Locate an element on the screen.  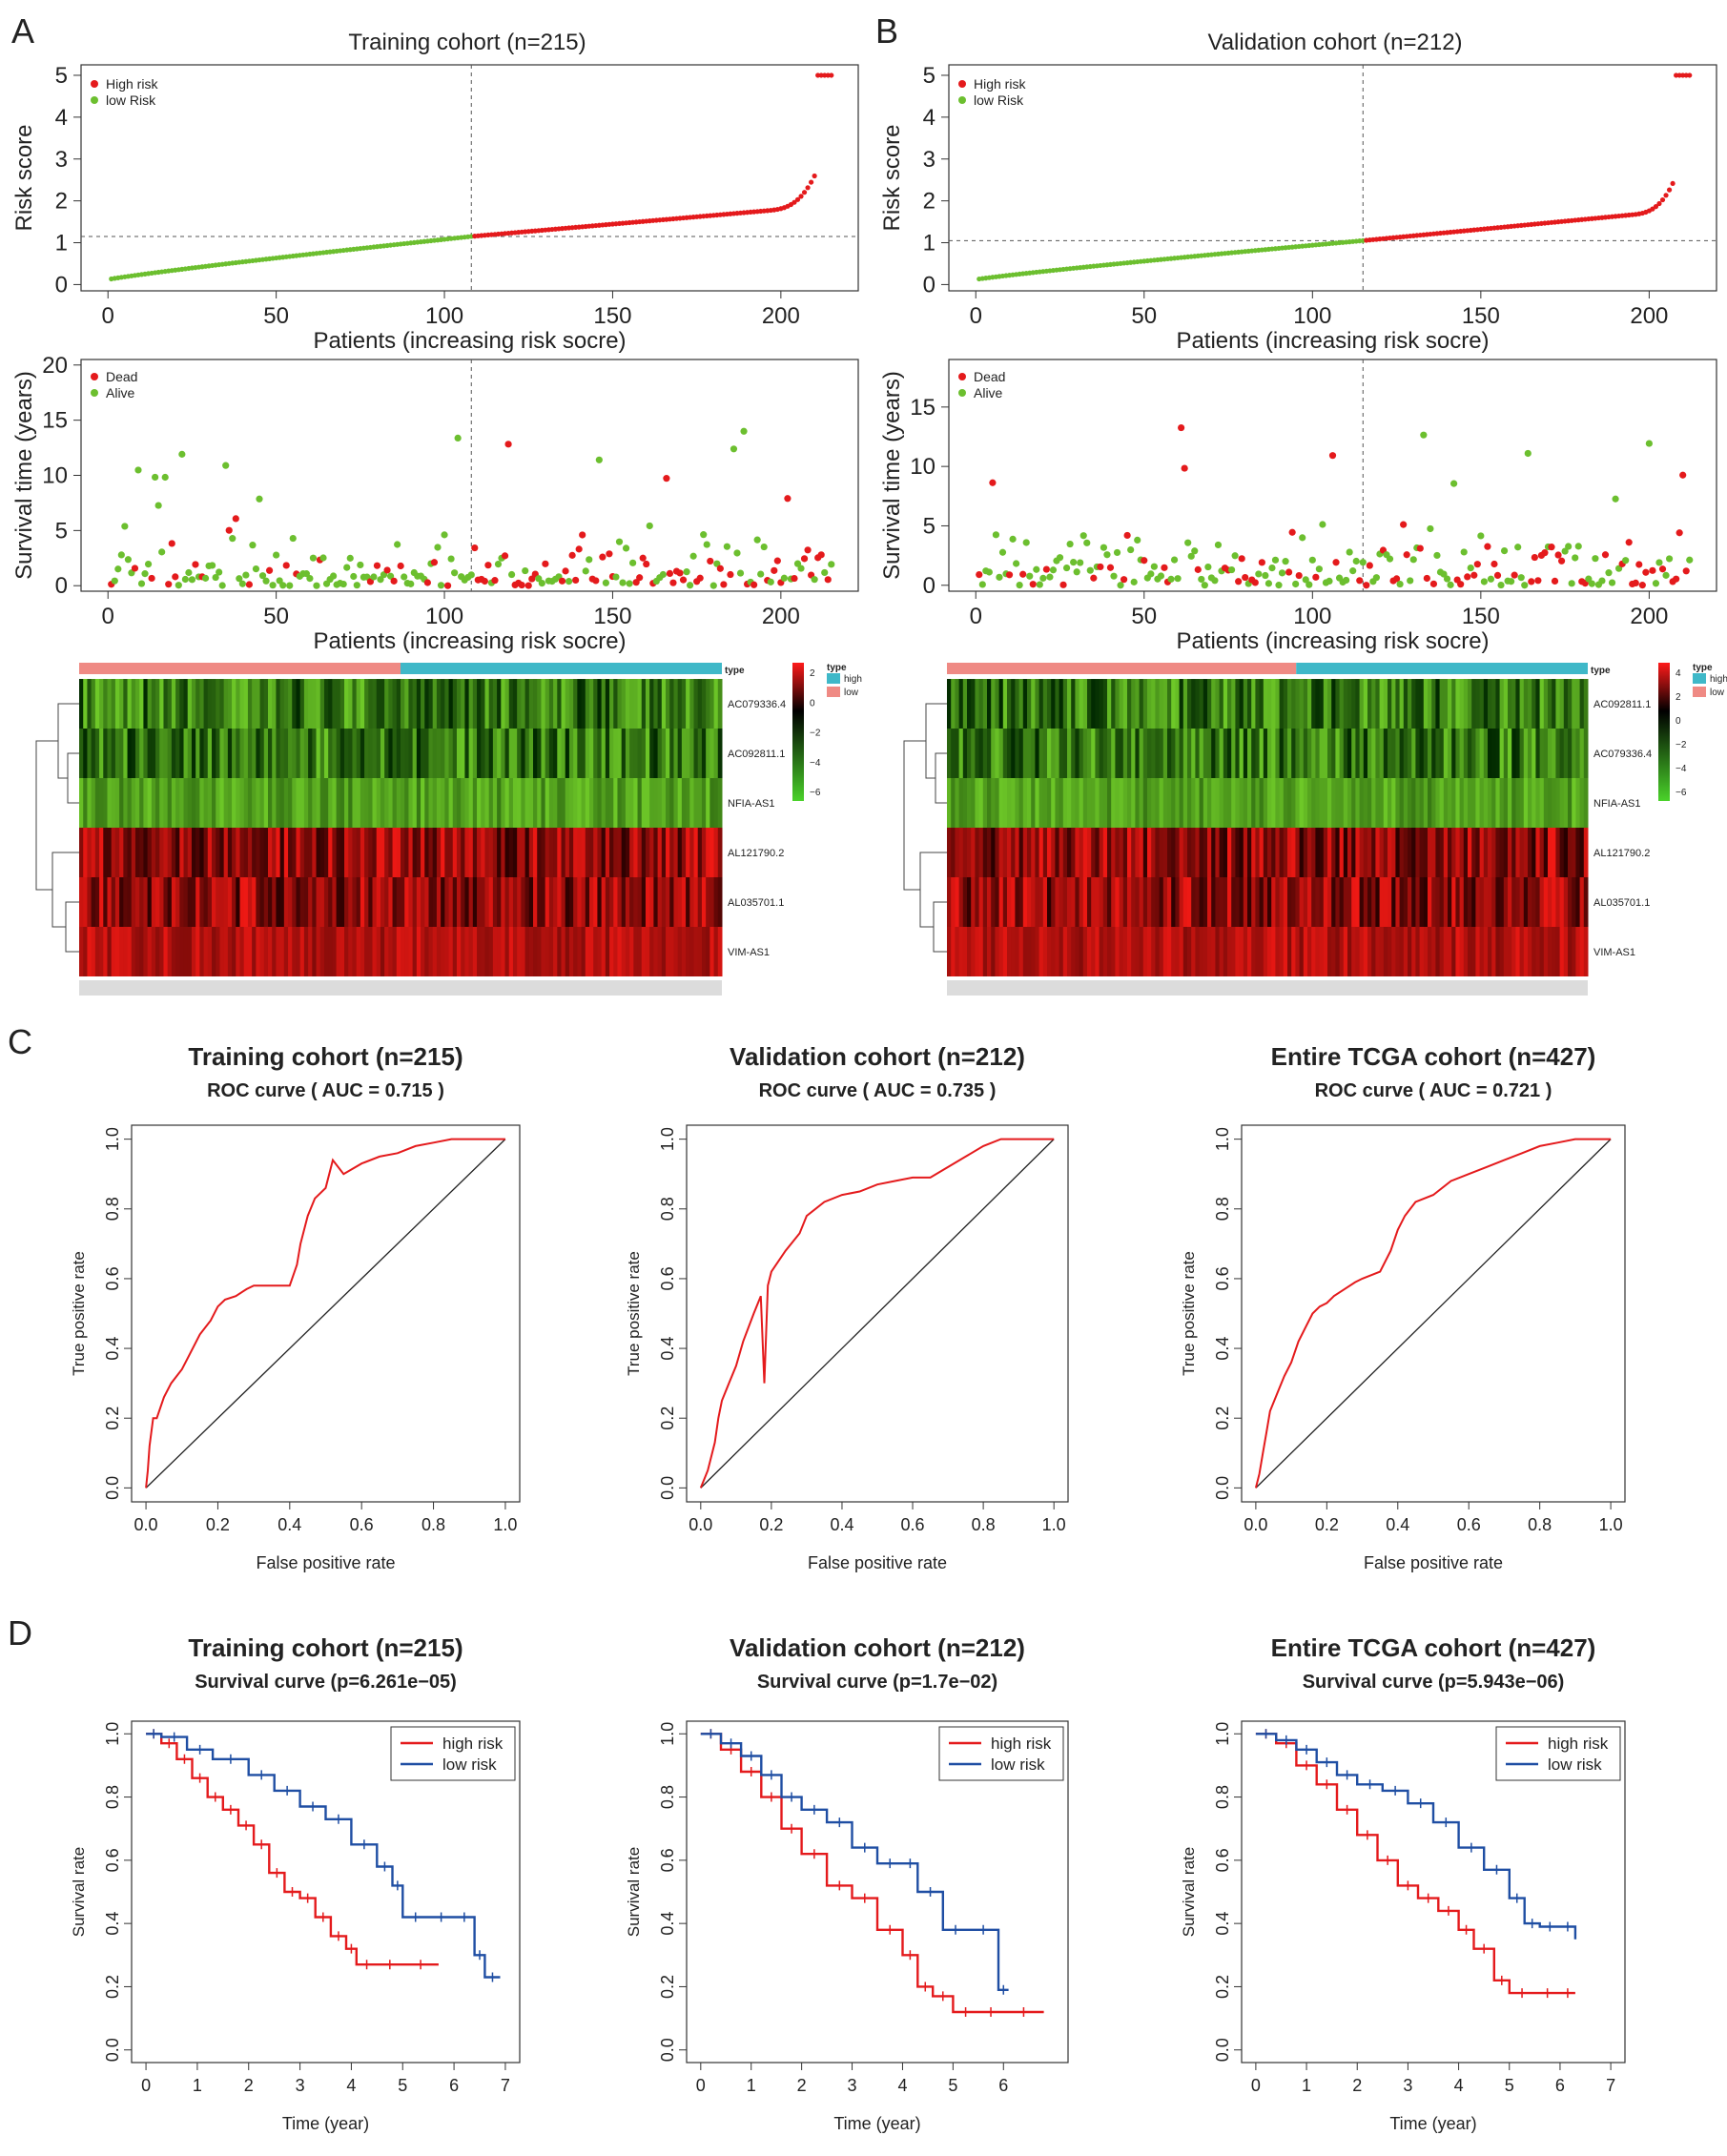
km-chart-1-legend-label: high risk is located at coordinates (473, 1744).